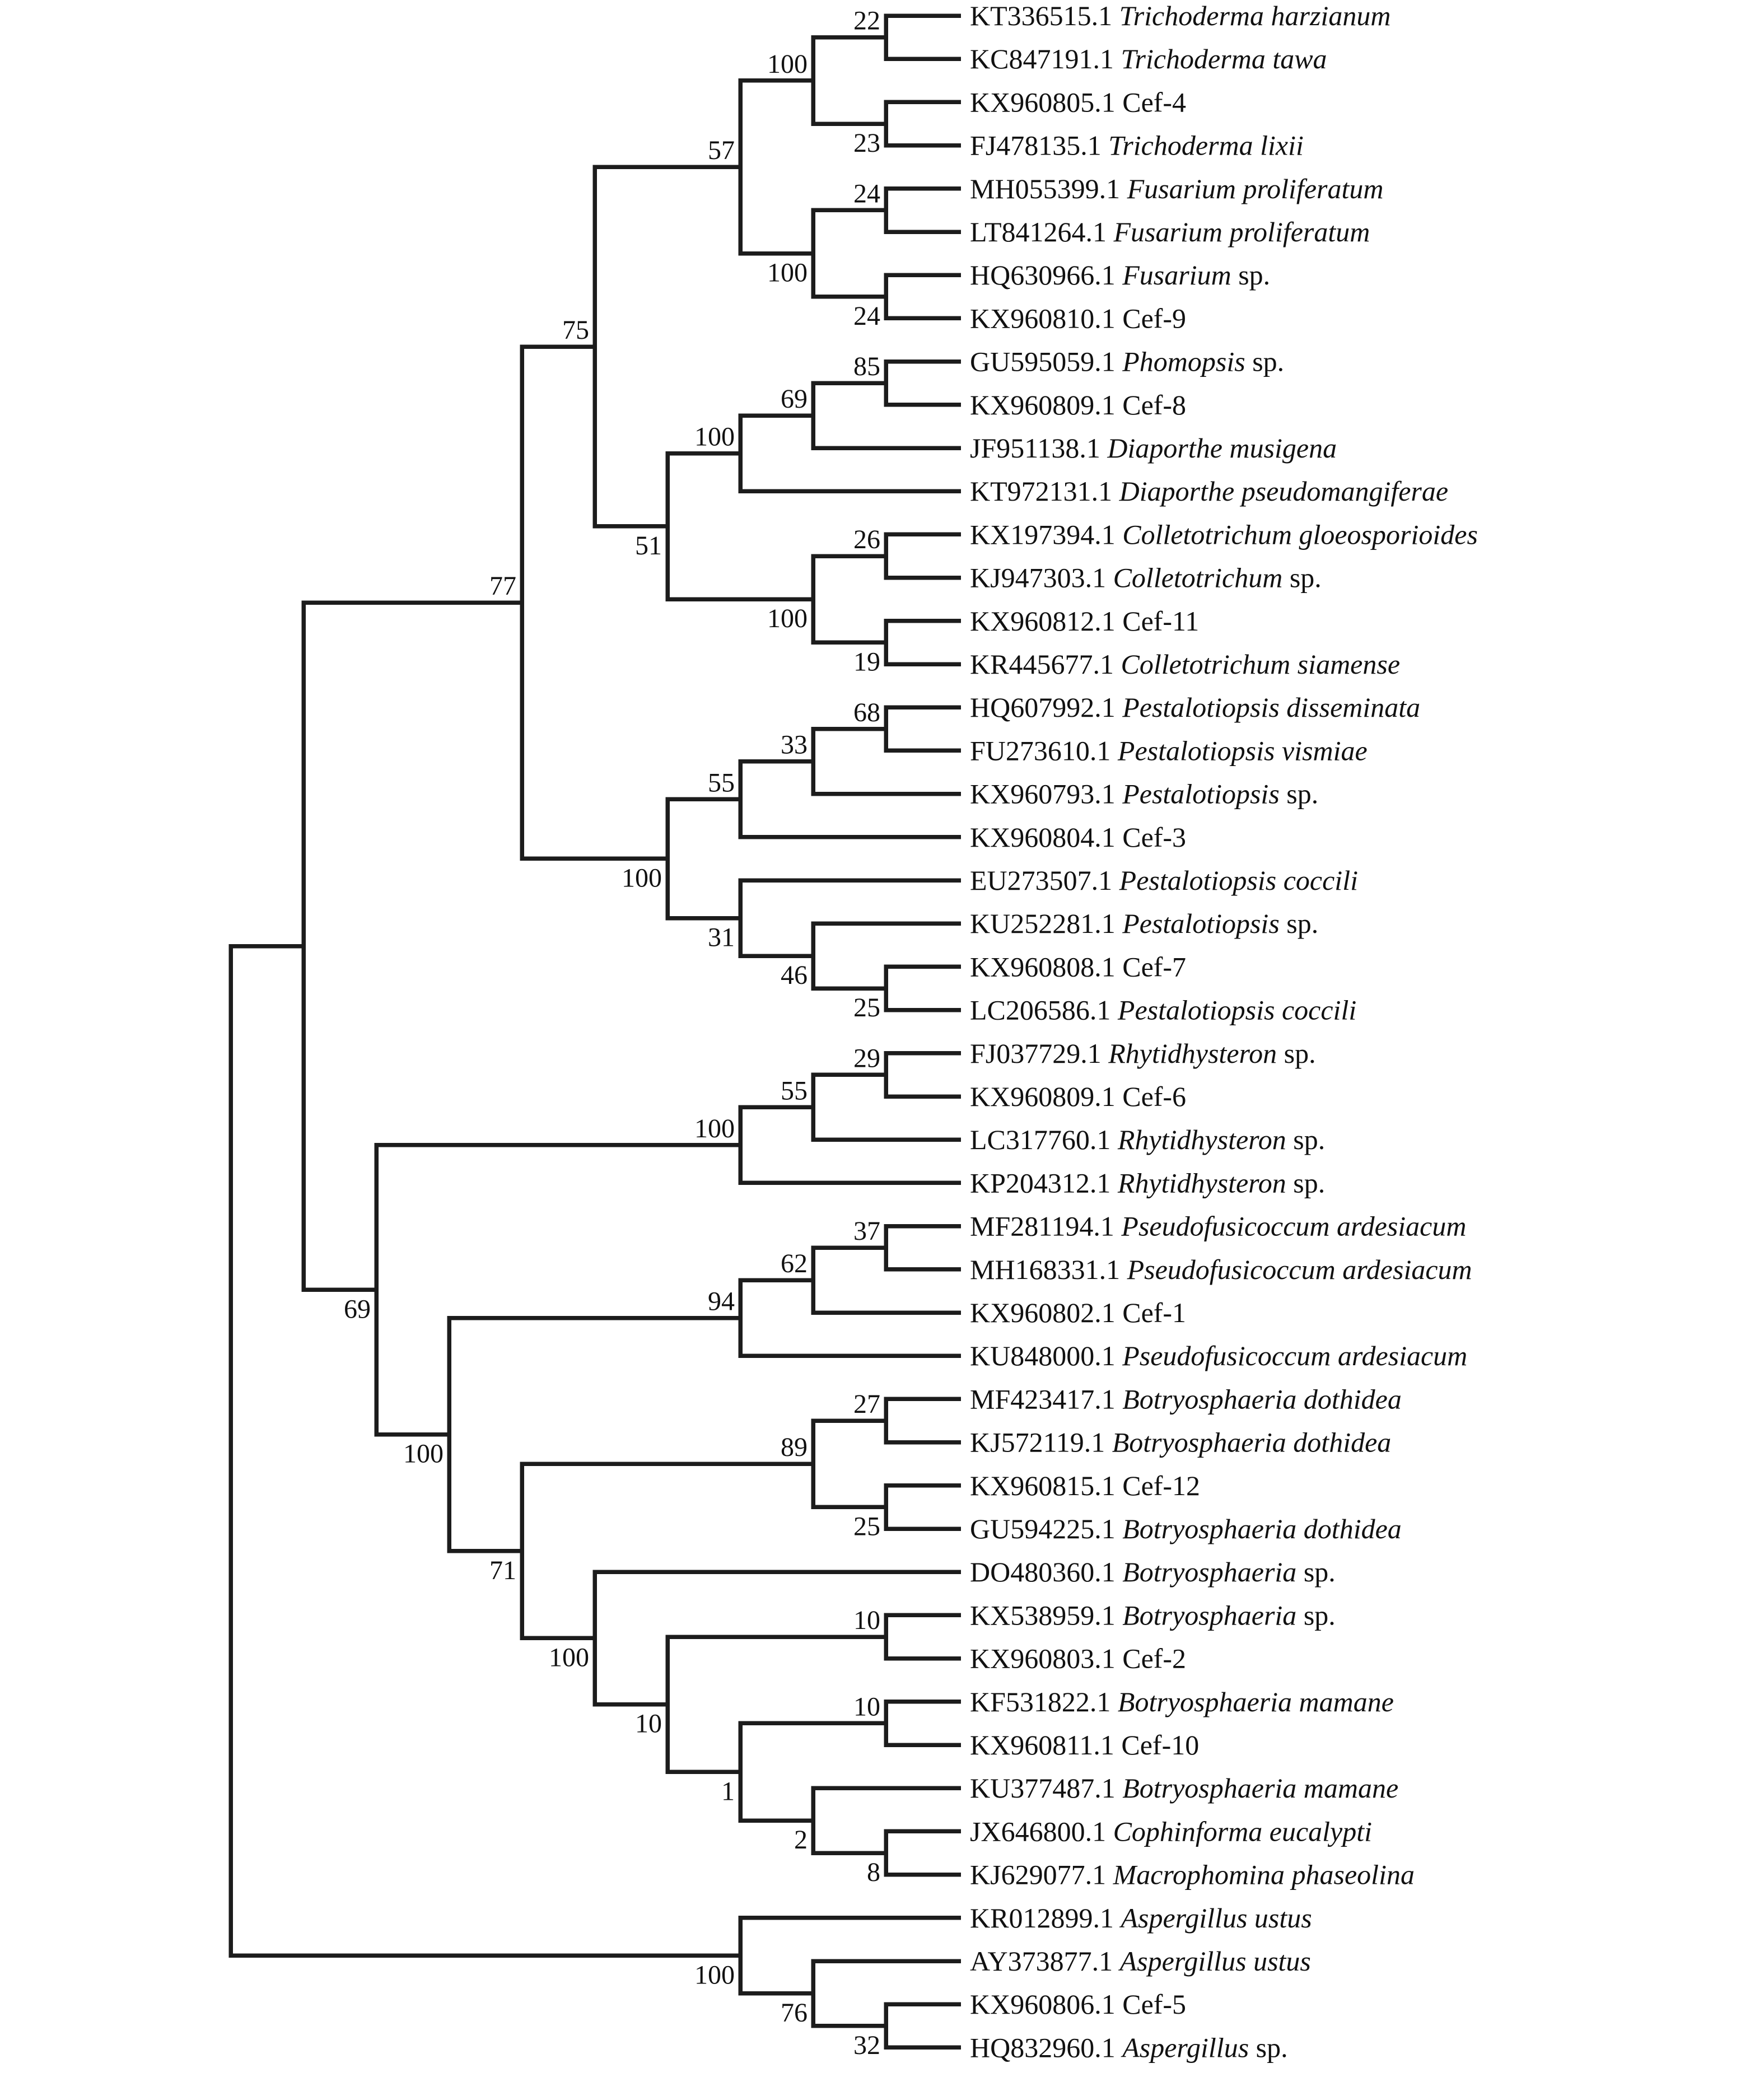  Describe the element at coordinates (649, 546) in the screenshot. I see `support-value: 51` at that location.